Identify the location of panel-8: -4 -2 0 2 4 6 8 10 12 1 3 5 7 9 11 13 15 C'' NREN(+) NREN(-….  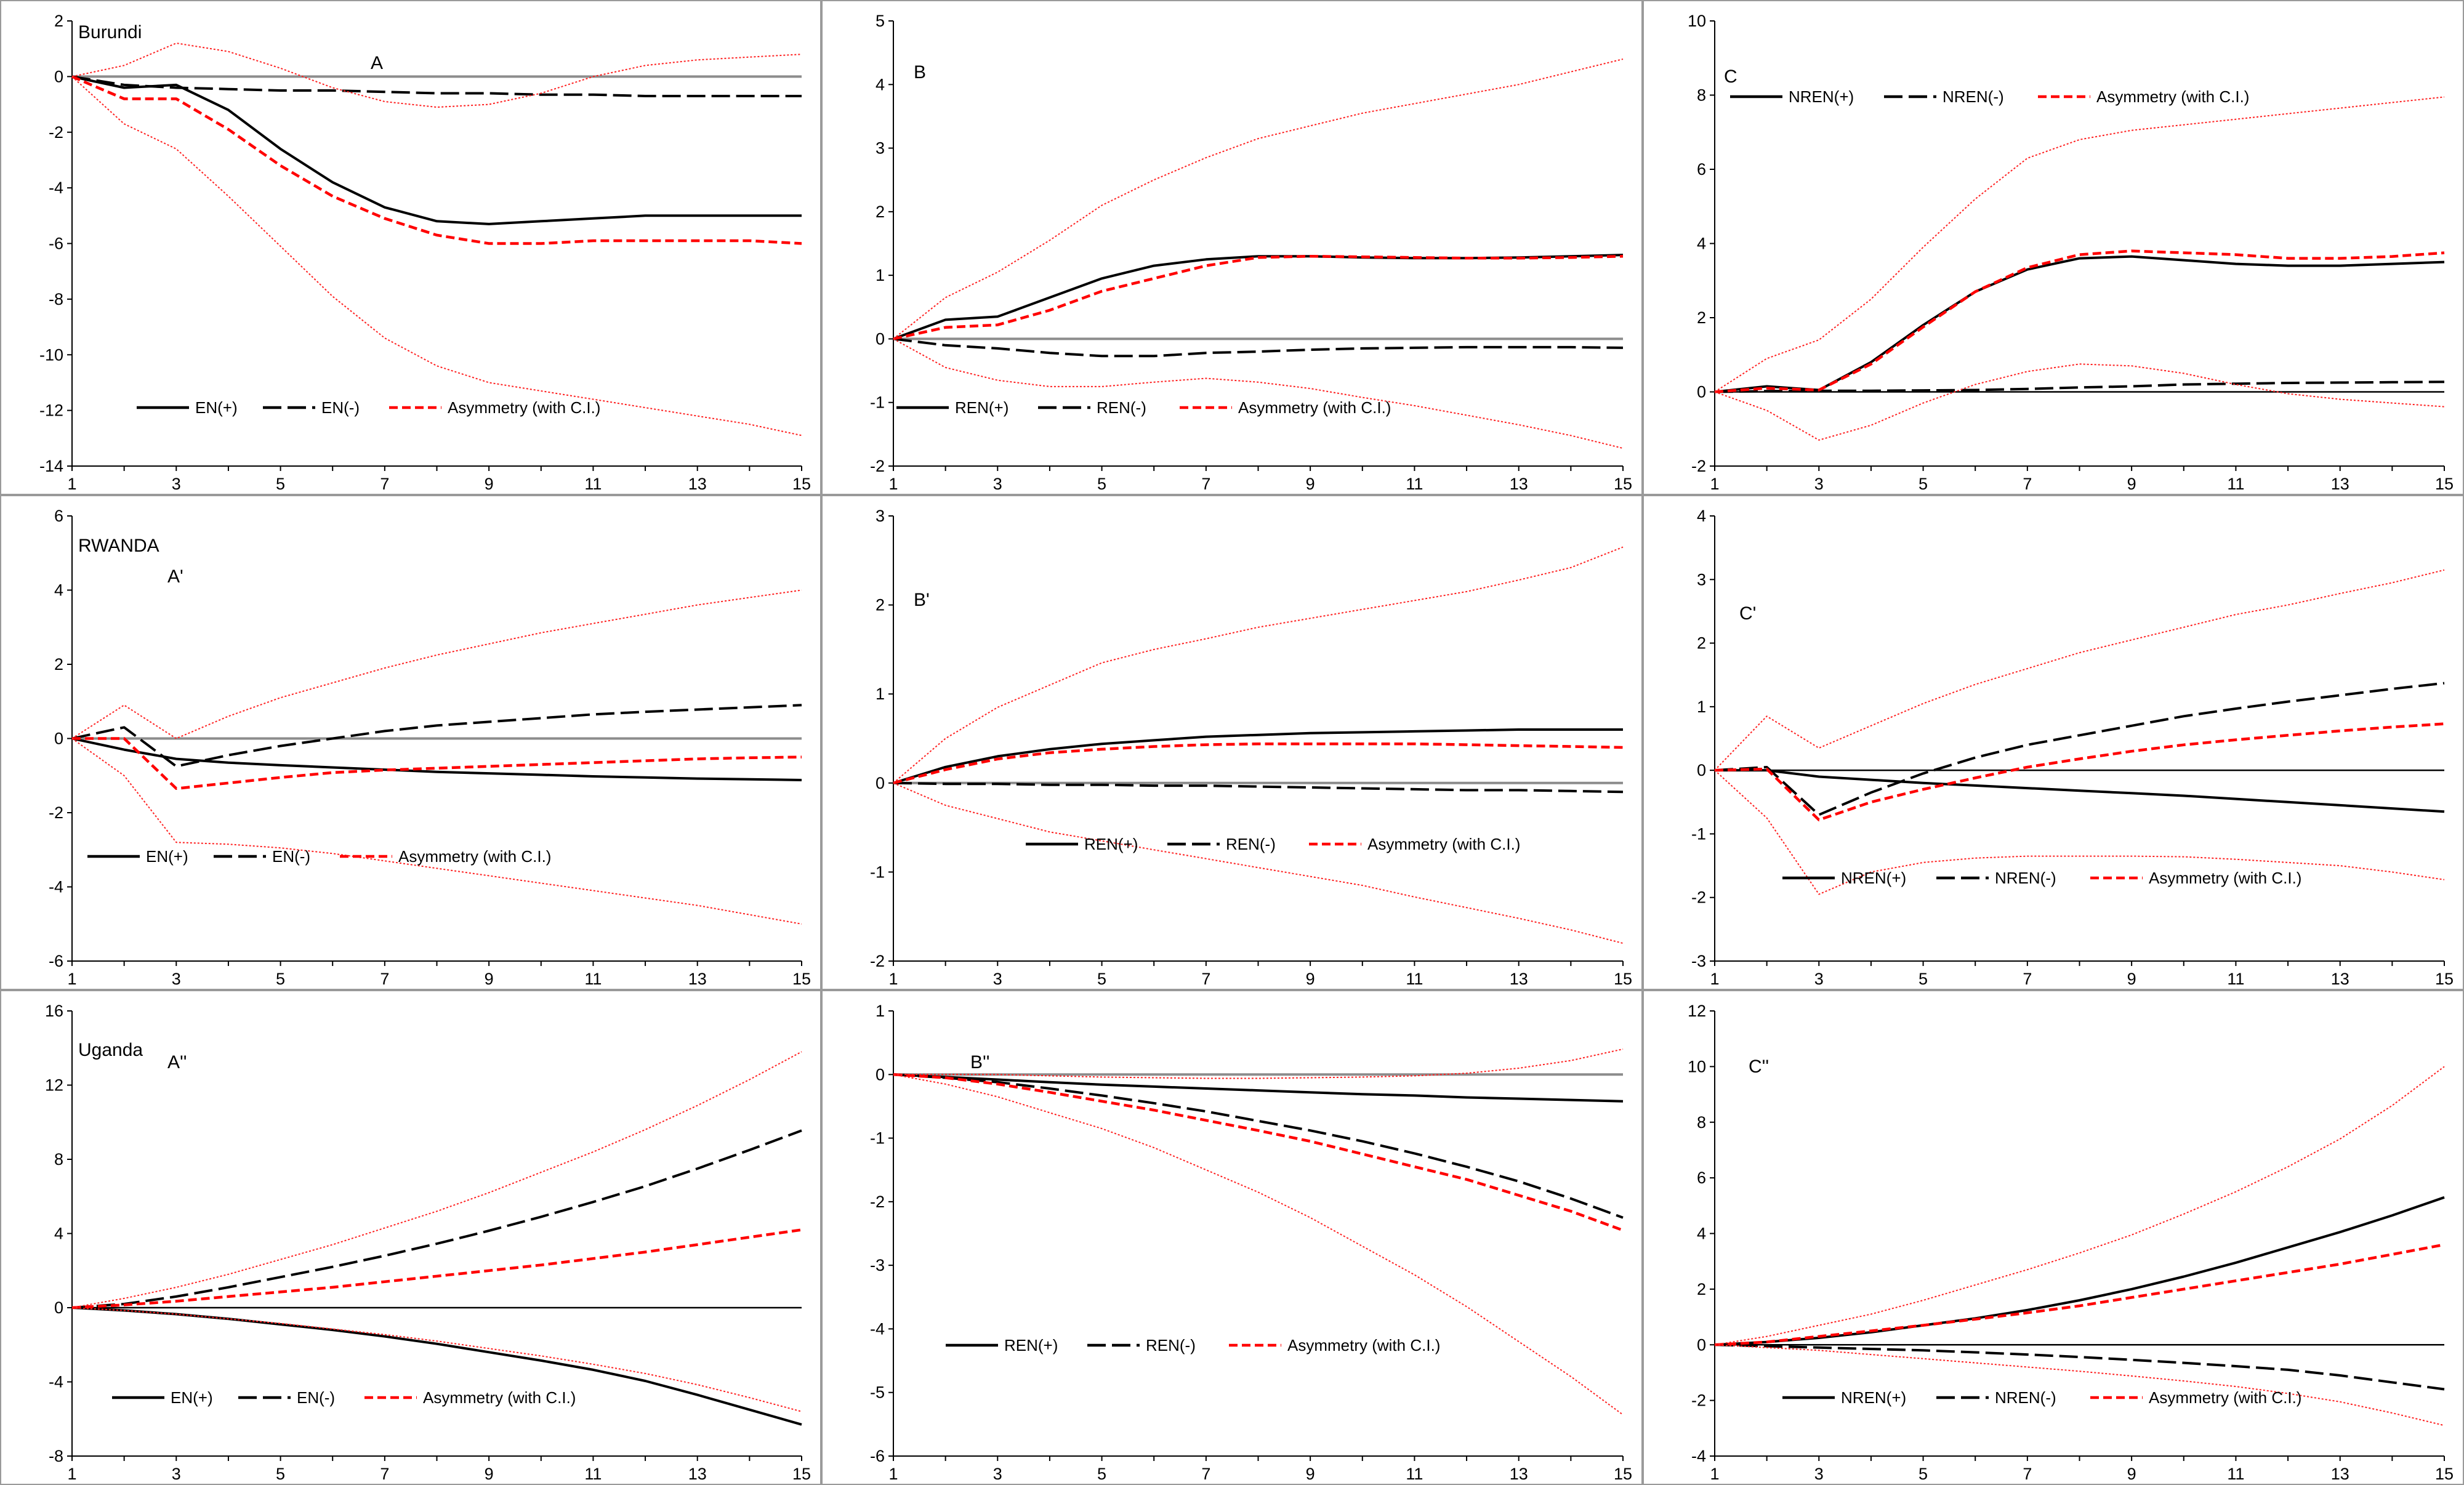
(2053, 1237).